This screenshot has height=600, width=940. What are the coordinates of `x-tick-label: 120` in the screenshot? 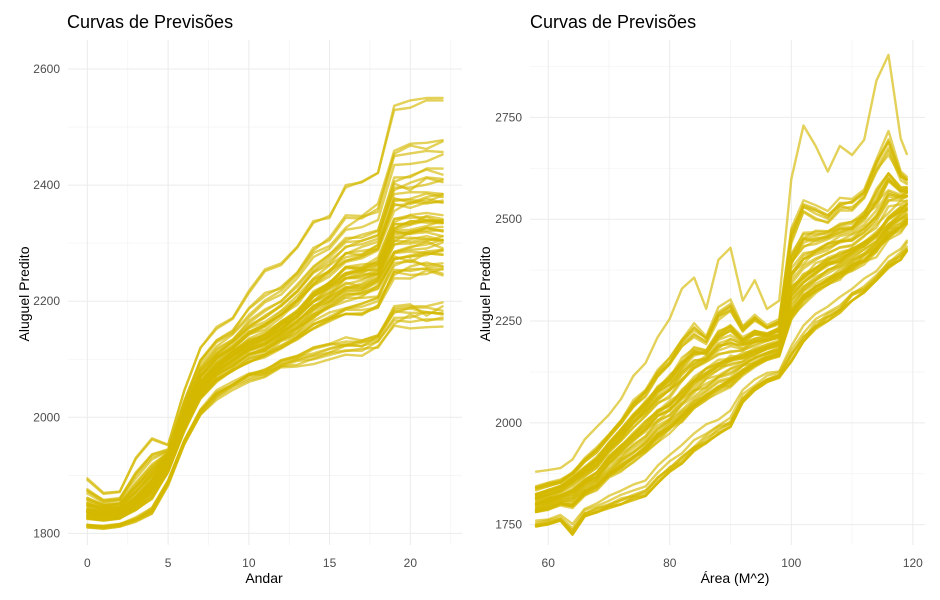 It's located at (913, 563).